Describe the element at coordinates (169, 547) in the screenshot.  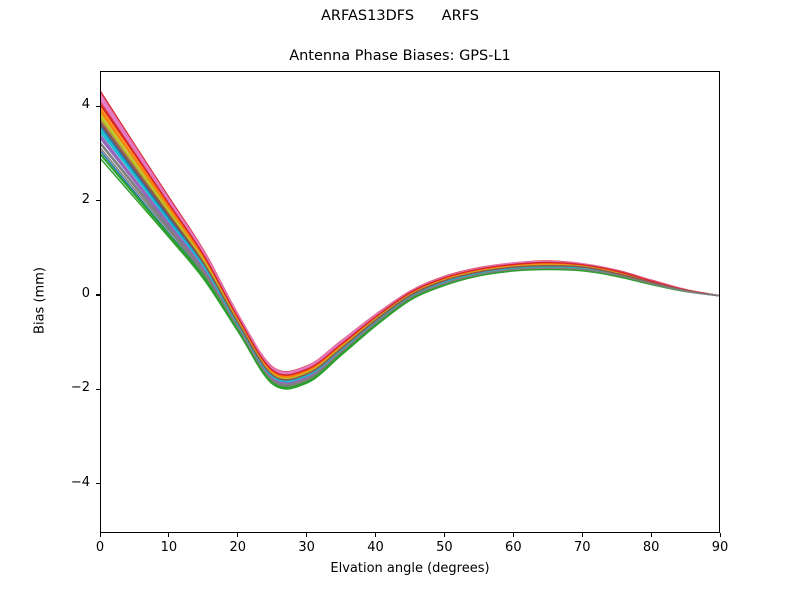
I see `x-tick-label: 10` at that location.